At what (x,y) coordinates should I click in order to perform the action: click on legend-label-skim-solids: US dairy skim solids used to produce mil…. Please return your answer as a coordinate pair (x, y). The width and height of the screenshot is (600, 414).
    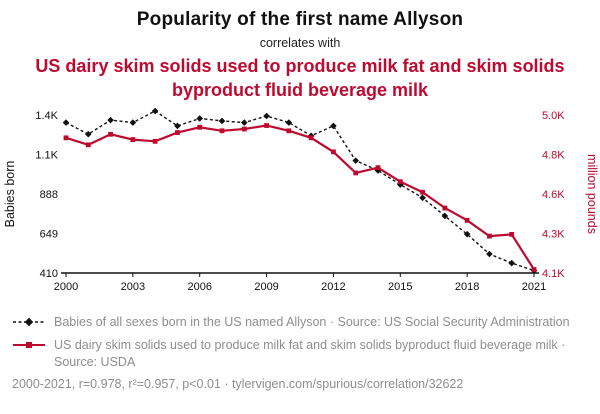
    Looking at the image, I should click on (310, 353).